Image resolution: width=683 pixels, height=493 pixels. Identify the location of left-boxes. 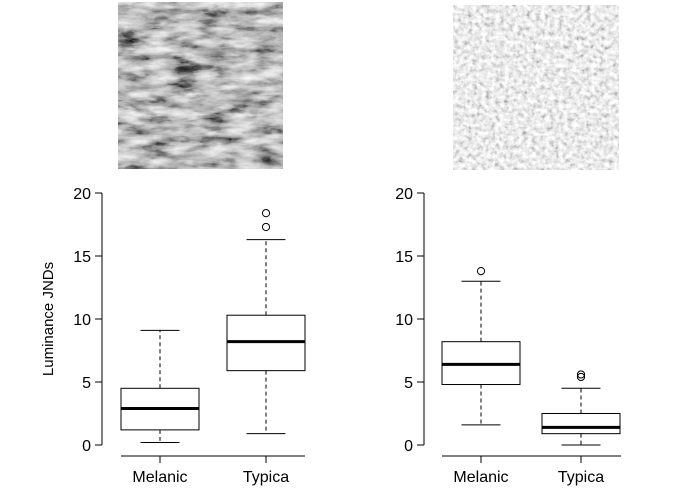
(213, 326).